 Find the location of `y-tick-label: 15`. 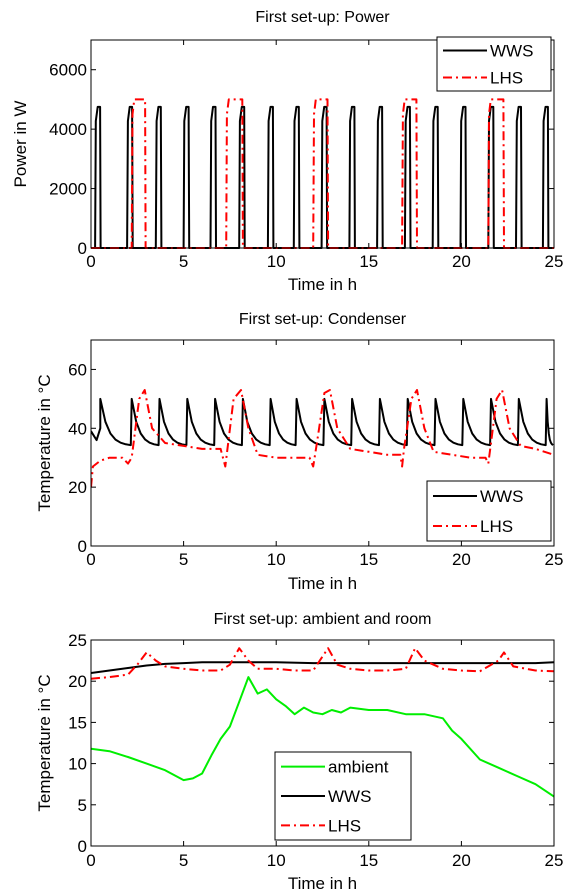

y-tick-label: 15 is located at coordinates (77, 722).